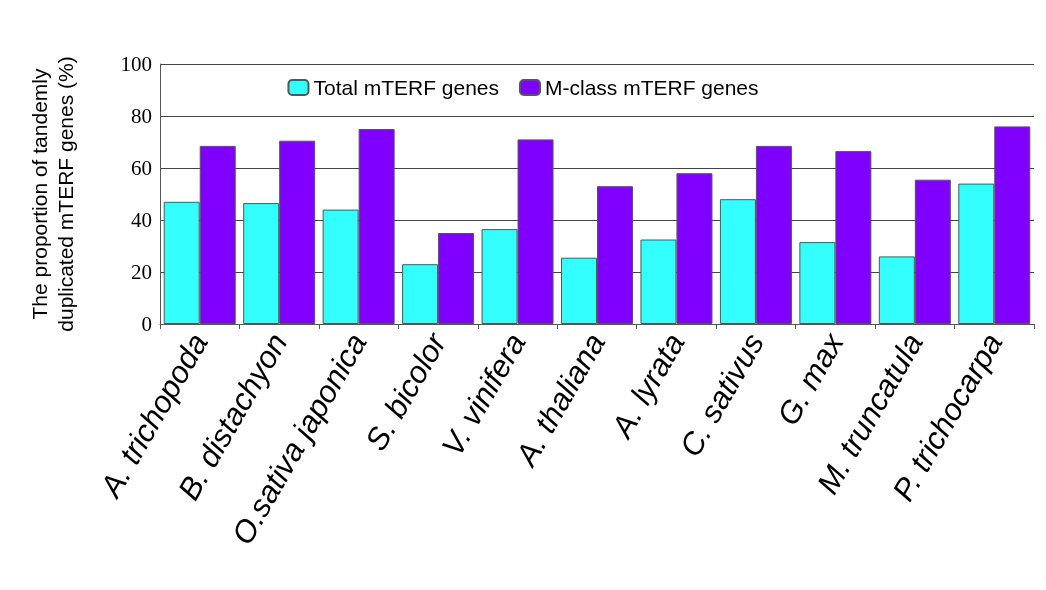 This screenshot has width=1046, height=590. I want to click on y-tick-label: 60, so click(141, 168).